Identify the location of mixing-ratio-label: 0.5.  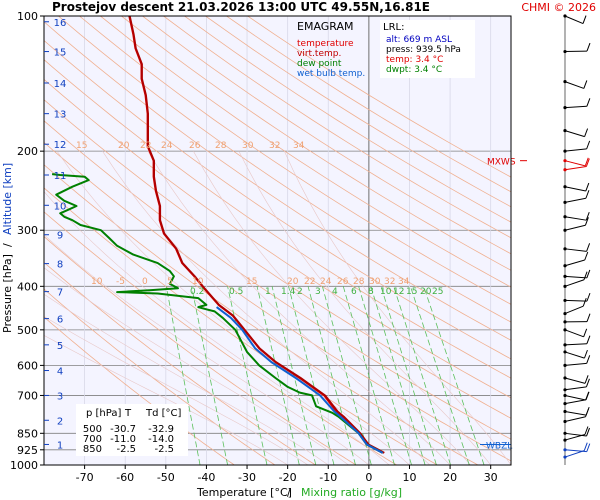
(236, 292).